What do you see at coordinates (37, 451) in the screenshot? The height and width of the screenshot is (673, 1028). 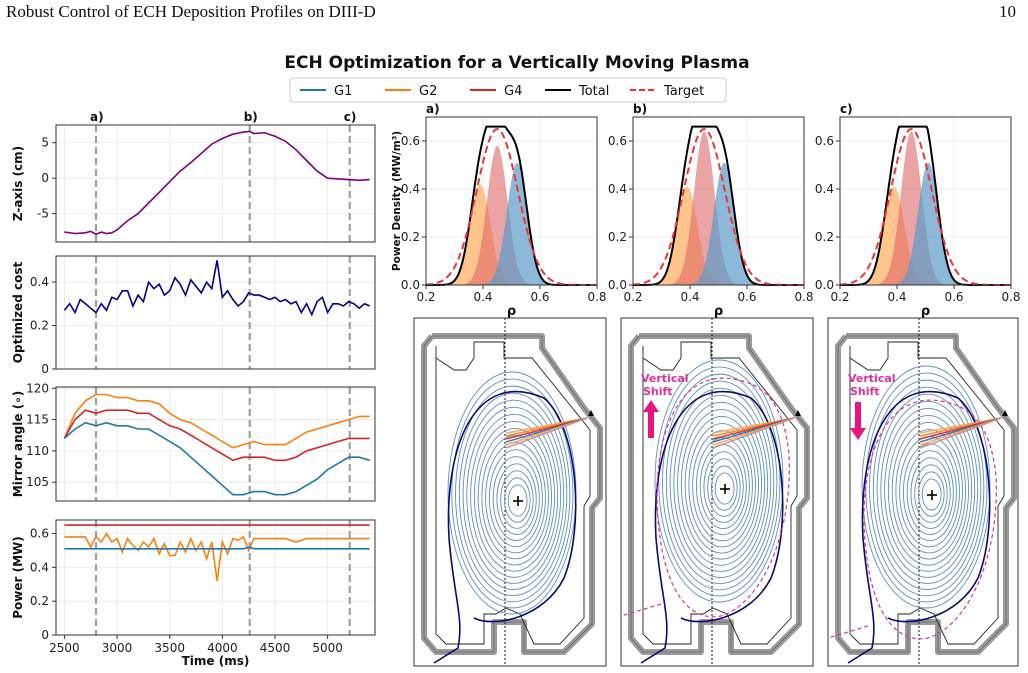 I see `ytick-label: 110` at bounding box center [37, 451].